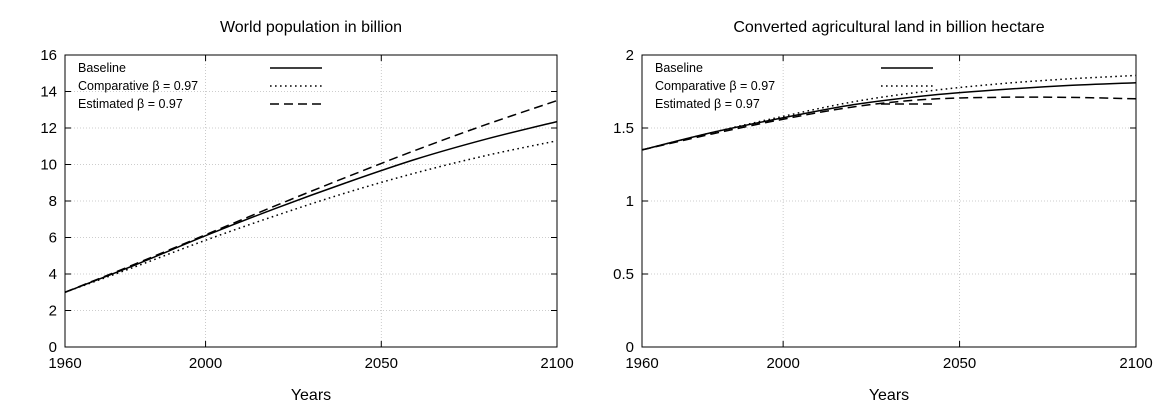 This screenshot has height=406, width=1159. I want to click on y-tick-label: 16, so click(48, 55).